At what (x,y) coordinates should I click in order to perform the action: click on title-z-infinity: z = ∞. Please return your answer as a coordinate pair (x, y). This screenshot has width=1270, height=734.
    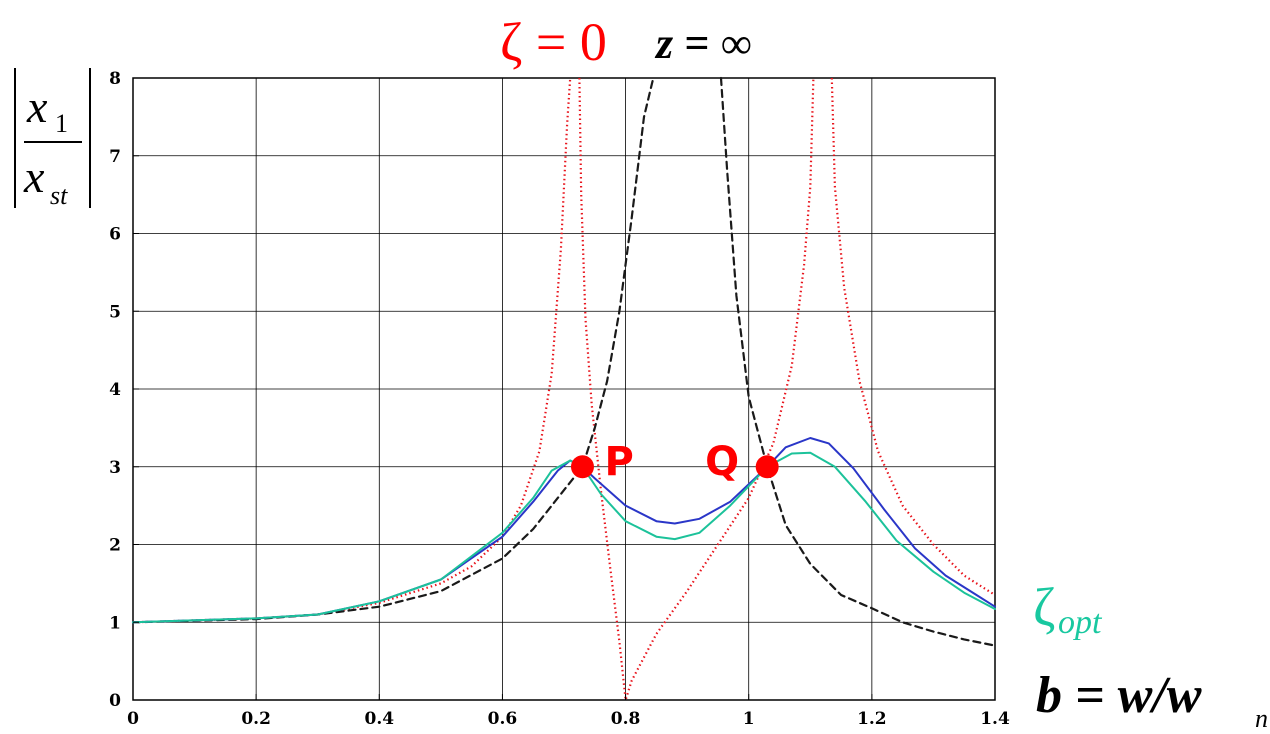
    Looking at the image, I should click on (703, 43).